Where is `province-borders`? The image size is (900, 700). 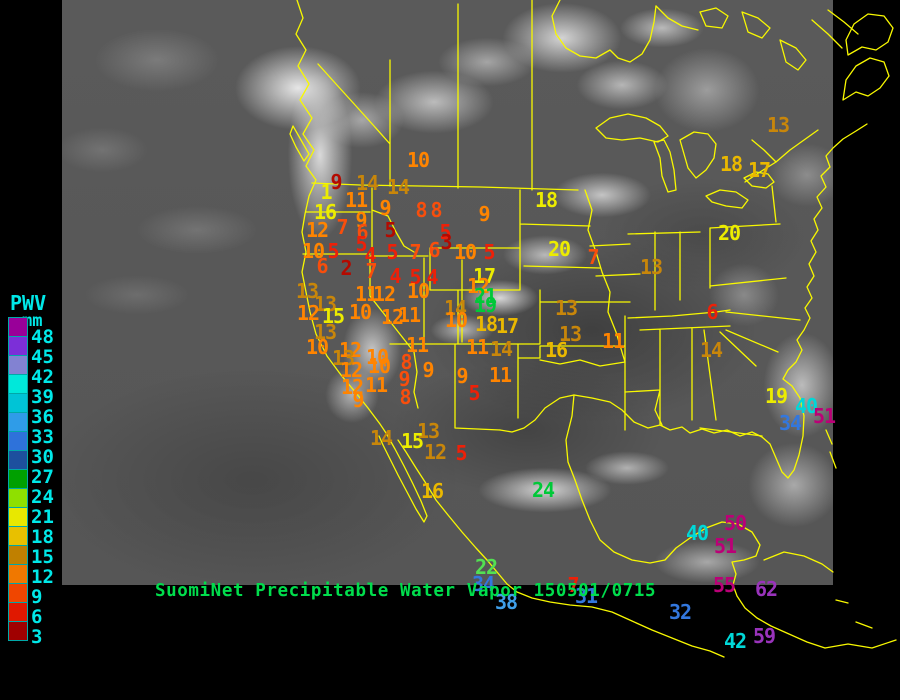
province-borders is located at coordinates (425, 95).